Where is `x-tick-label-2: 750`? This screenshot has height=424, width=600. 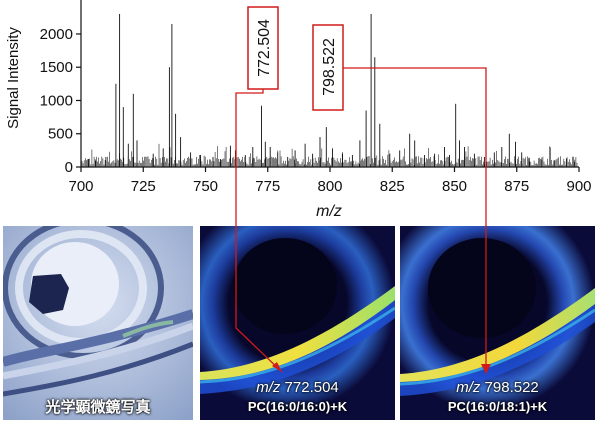
x-tick-label-2: 750 is located at coordinates (205, 186).